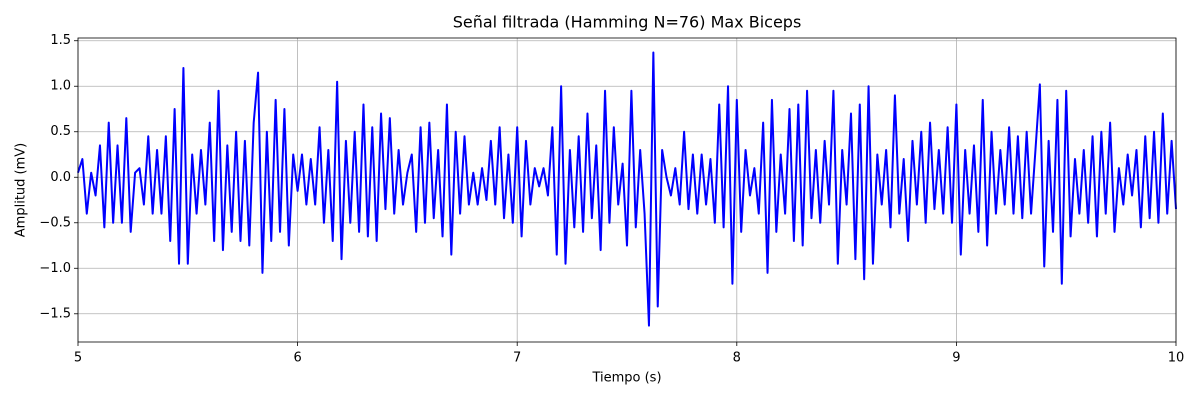  I want to click on x-tick-label: 8, so click(737, 358).